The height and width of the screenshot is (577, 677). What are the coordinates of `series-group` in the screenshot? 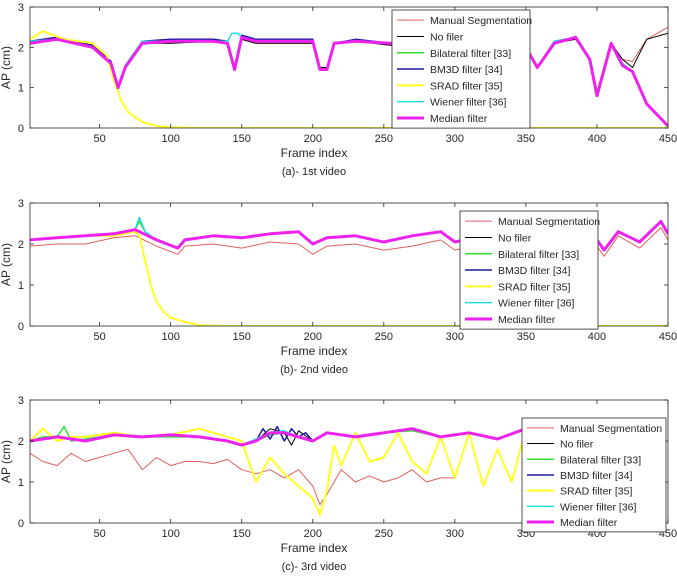 It's located at (278, 470).